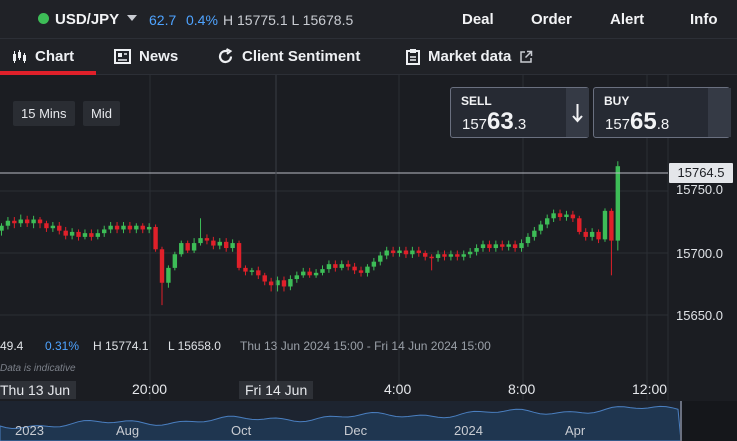 This screenshot has width=737, height=441. Describe the element at coordinates (55, 56) in the screenshot. I see `tab-chart-label: Chart` at that location.